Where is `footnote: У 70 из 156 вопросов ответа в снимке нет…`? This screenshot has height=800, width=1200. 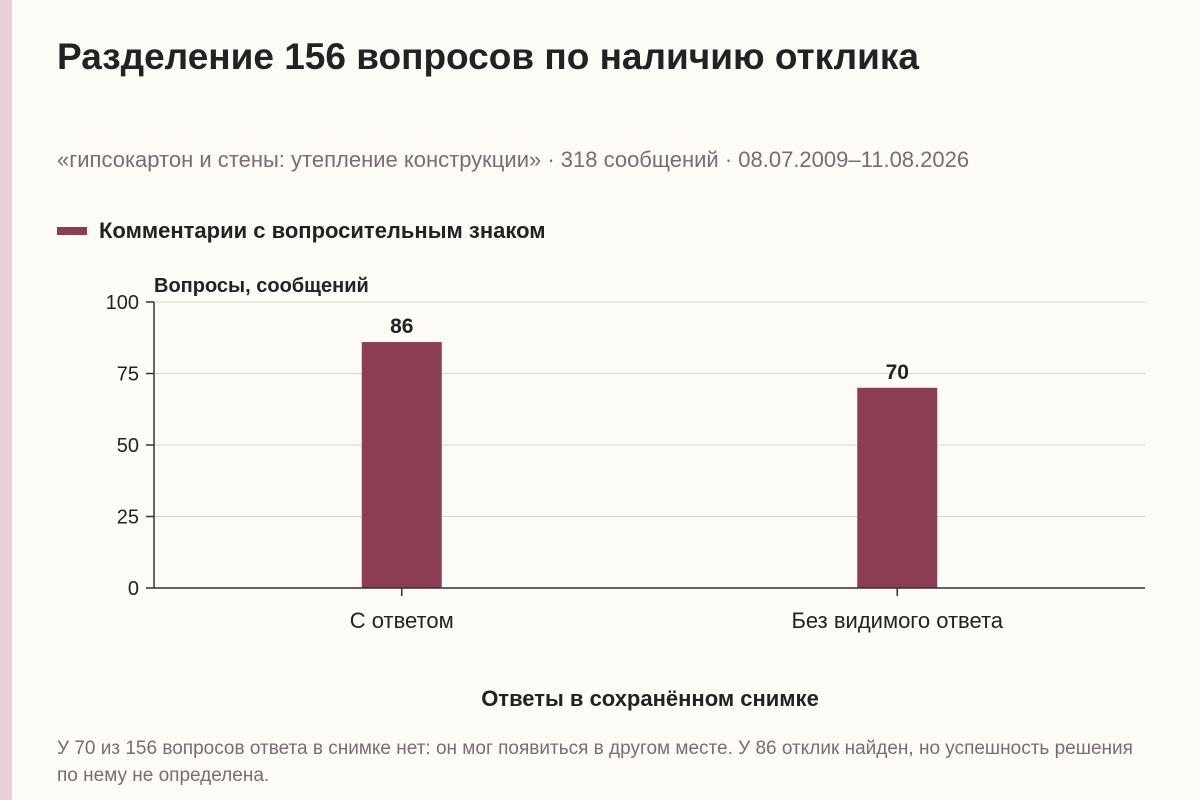
footnote: У 70 из 156 вопросов ответа в снимке нет… is located at coordinates (595, 762).